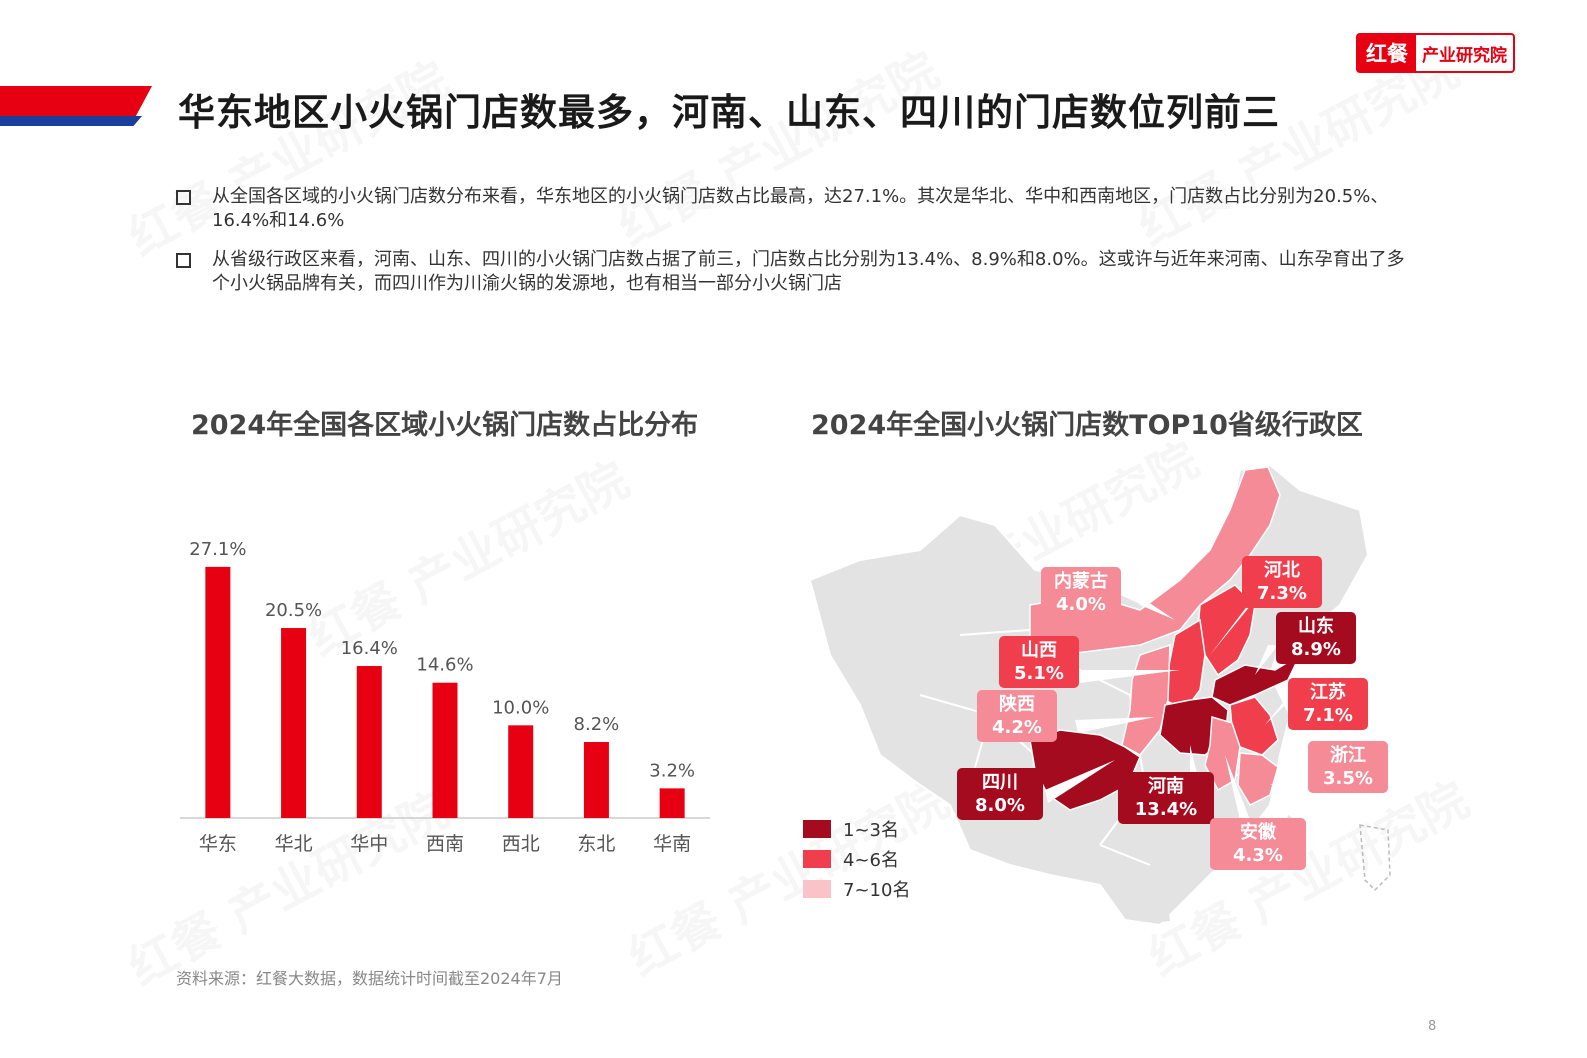  I want to click on bar-value-label: 3.2%, so click(672, 770).